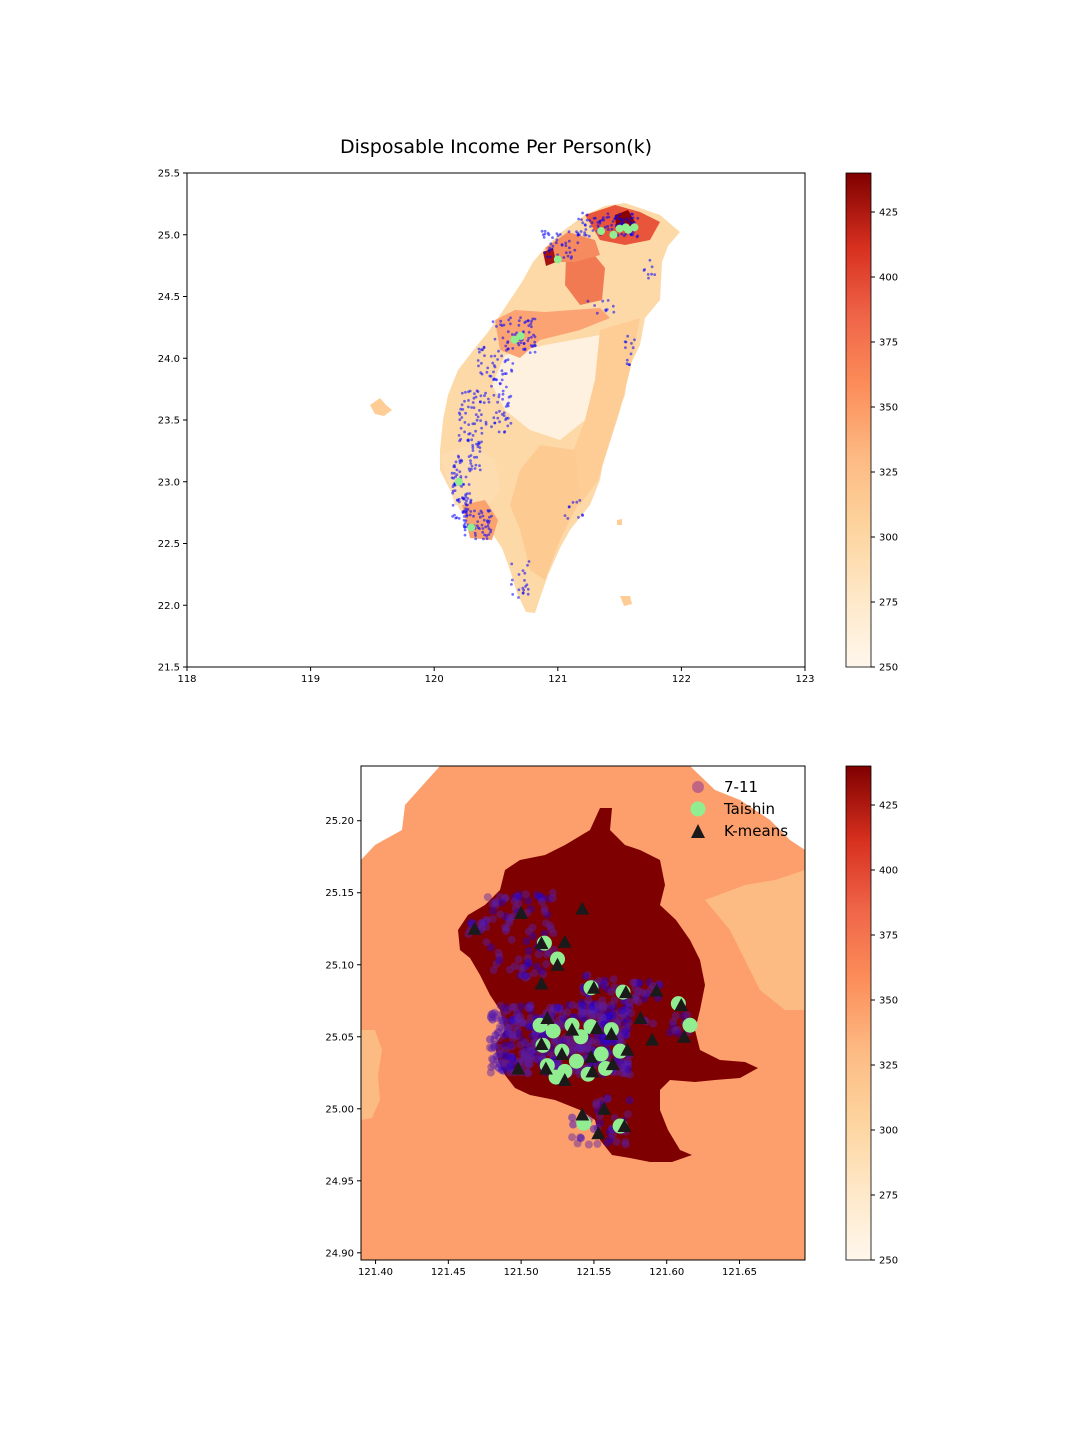 Image resolution: width=1080 pixels, height=1440 pixels. I want to click on taishin-point, so click(520, 336).